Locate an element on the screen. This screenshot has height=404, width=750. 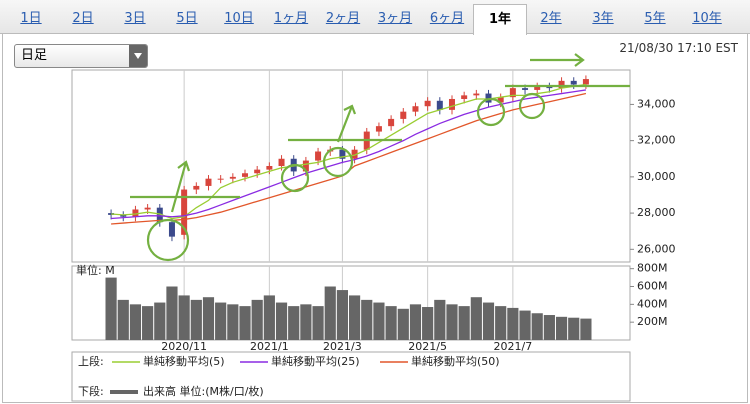
period-tab: 2年 is located at coordinates (551, 18).